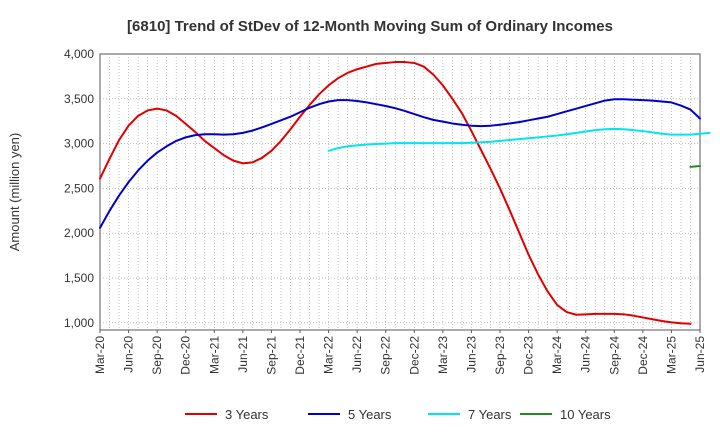 The width and height of the screenshot is (720, 440). Describe the element at coordinates (695, 166) in the screenshot. I see `series-line-10-years` at that location.